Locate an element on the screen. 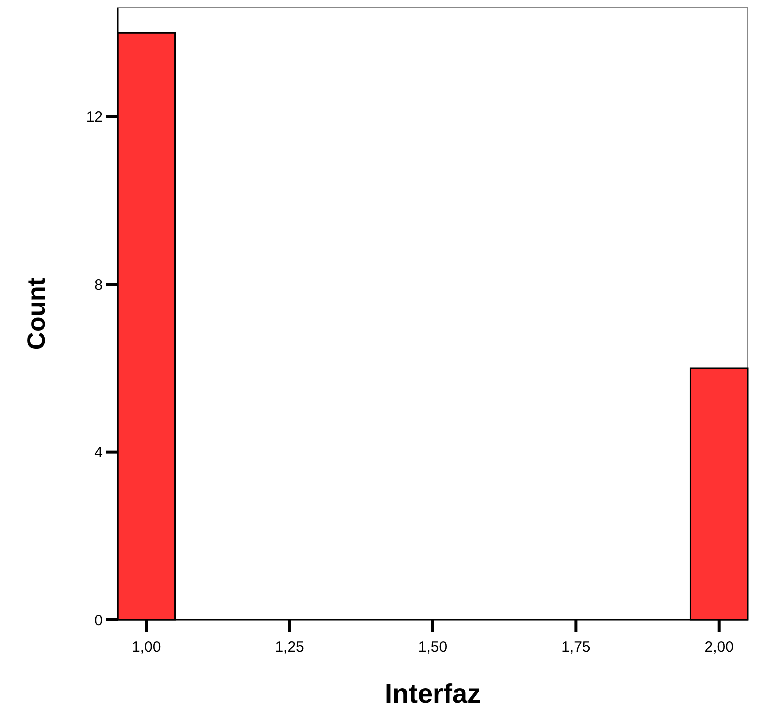 The image size is (768, 719). y-axis-title: Count is located at coordinates (37, 313).